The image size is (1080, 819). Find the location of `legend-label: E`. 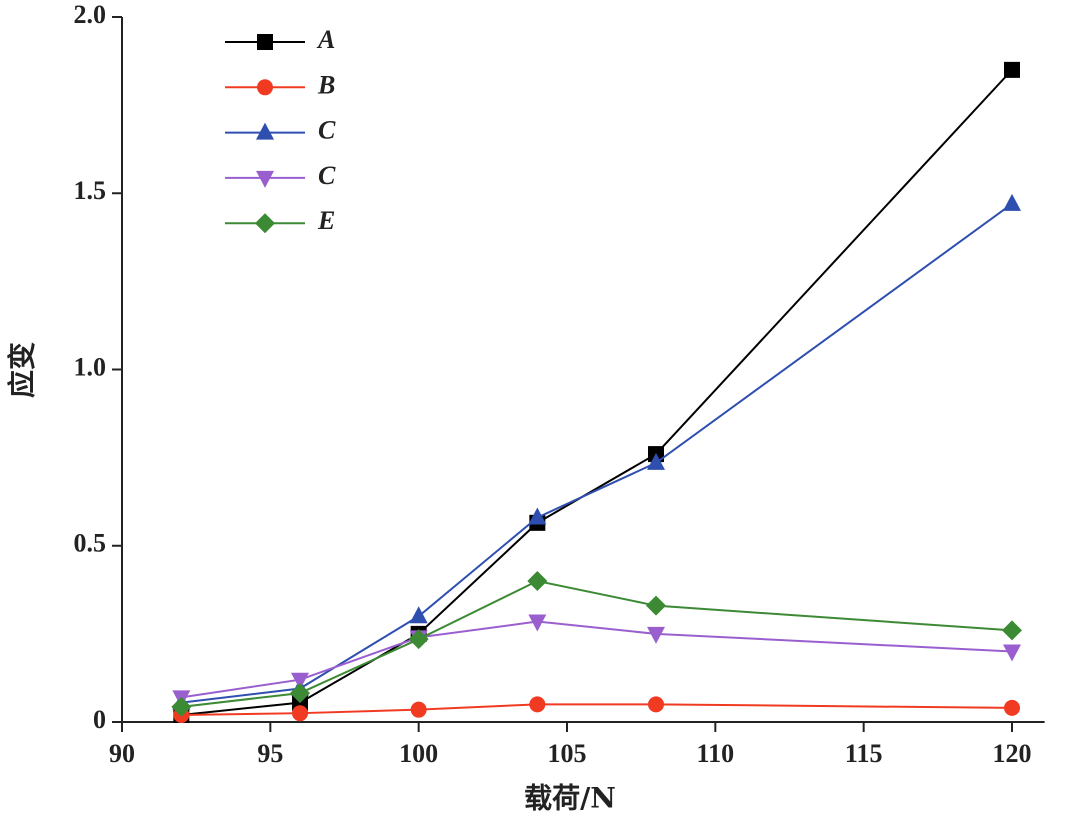

legend-label: E is located at coordinates (326, 220).